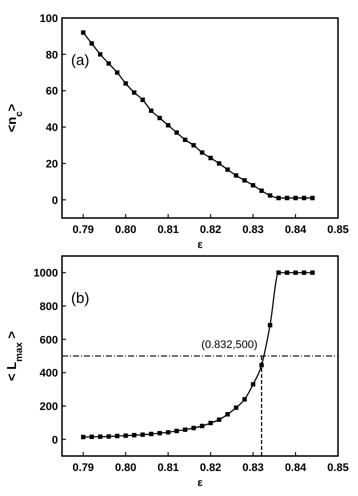 This screenshot has width=358, height=496. I want to click on y-tick-label: 60, so click(52, 92).